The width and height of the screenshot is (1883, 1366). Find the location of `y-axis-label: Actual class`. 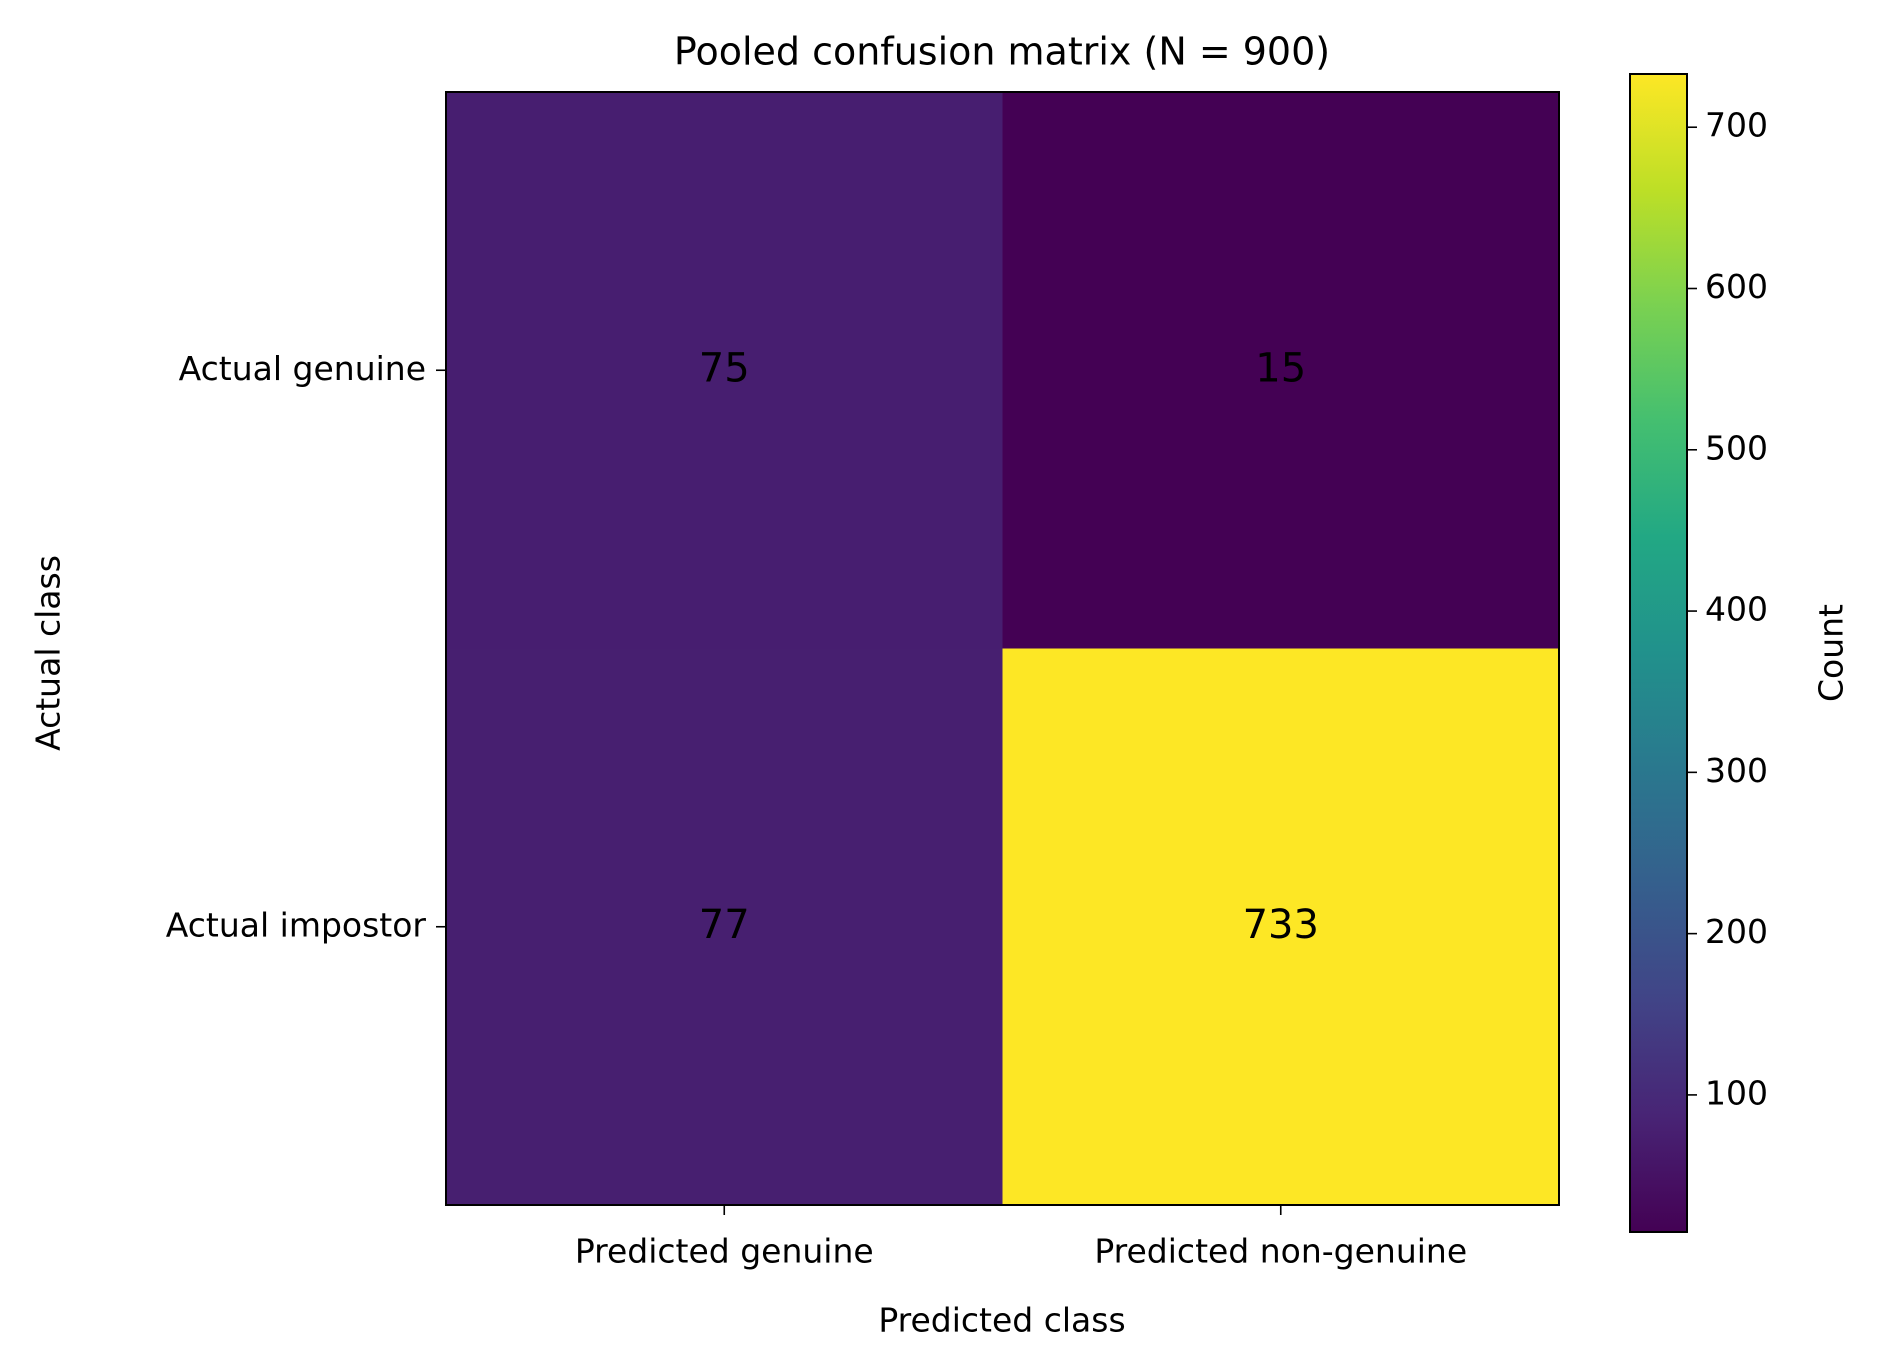

y-axis-label: Actual class is located at coordinates (48, 653).